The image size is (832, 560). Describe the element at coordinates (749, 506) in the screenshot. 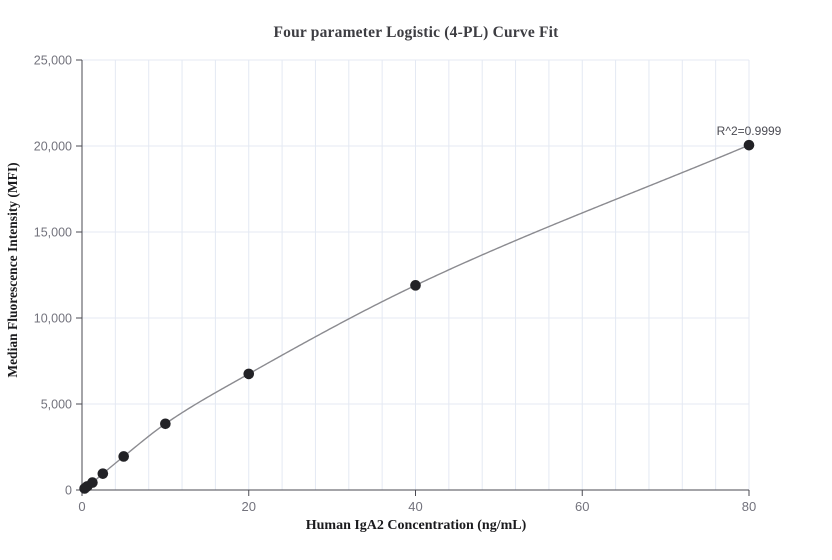

I see `x-tick-label: 80` at that location.